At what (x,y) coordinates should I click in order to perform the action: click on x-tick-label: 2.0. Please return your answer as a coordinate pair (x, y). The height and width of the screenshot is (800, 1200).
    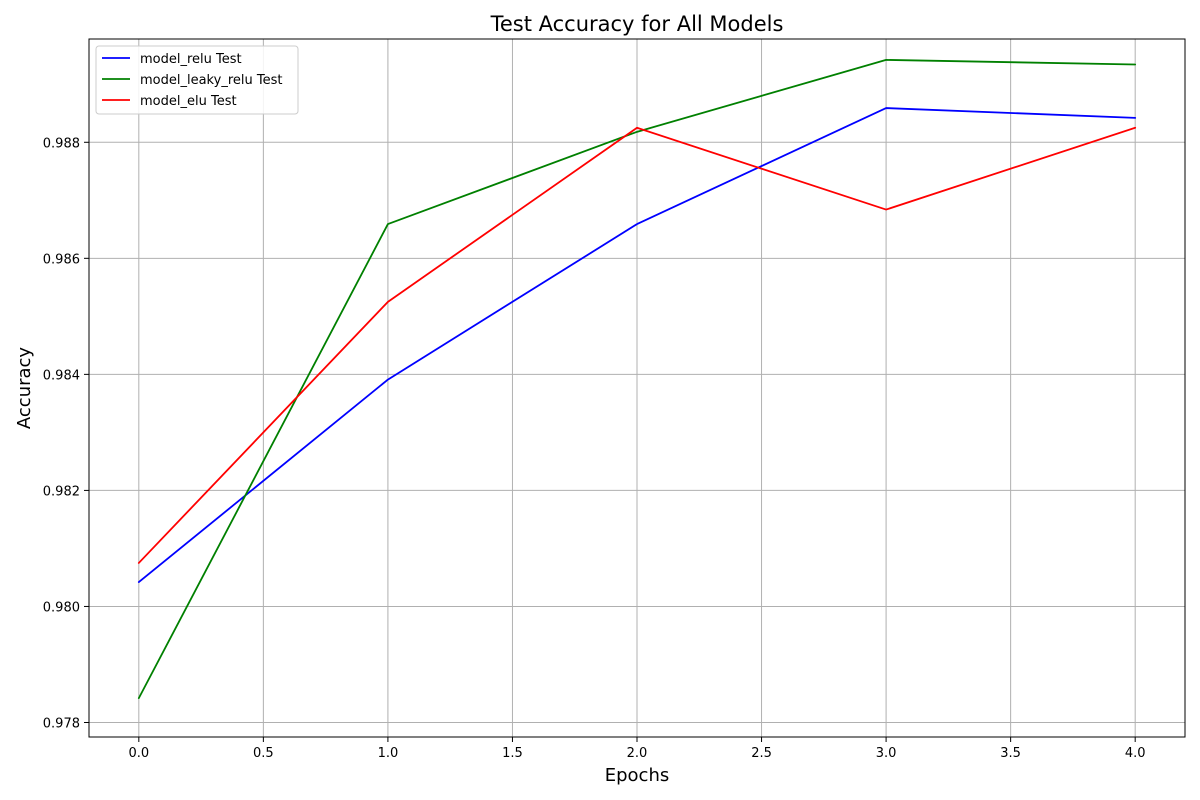
    Looking at the image, I should click on (637, 753).